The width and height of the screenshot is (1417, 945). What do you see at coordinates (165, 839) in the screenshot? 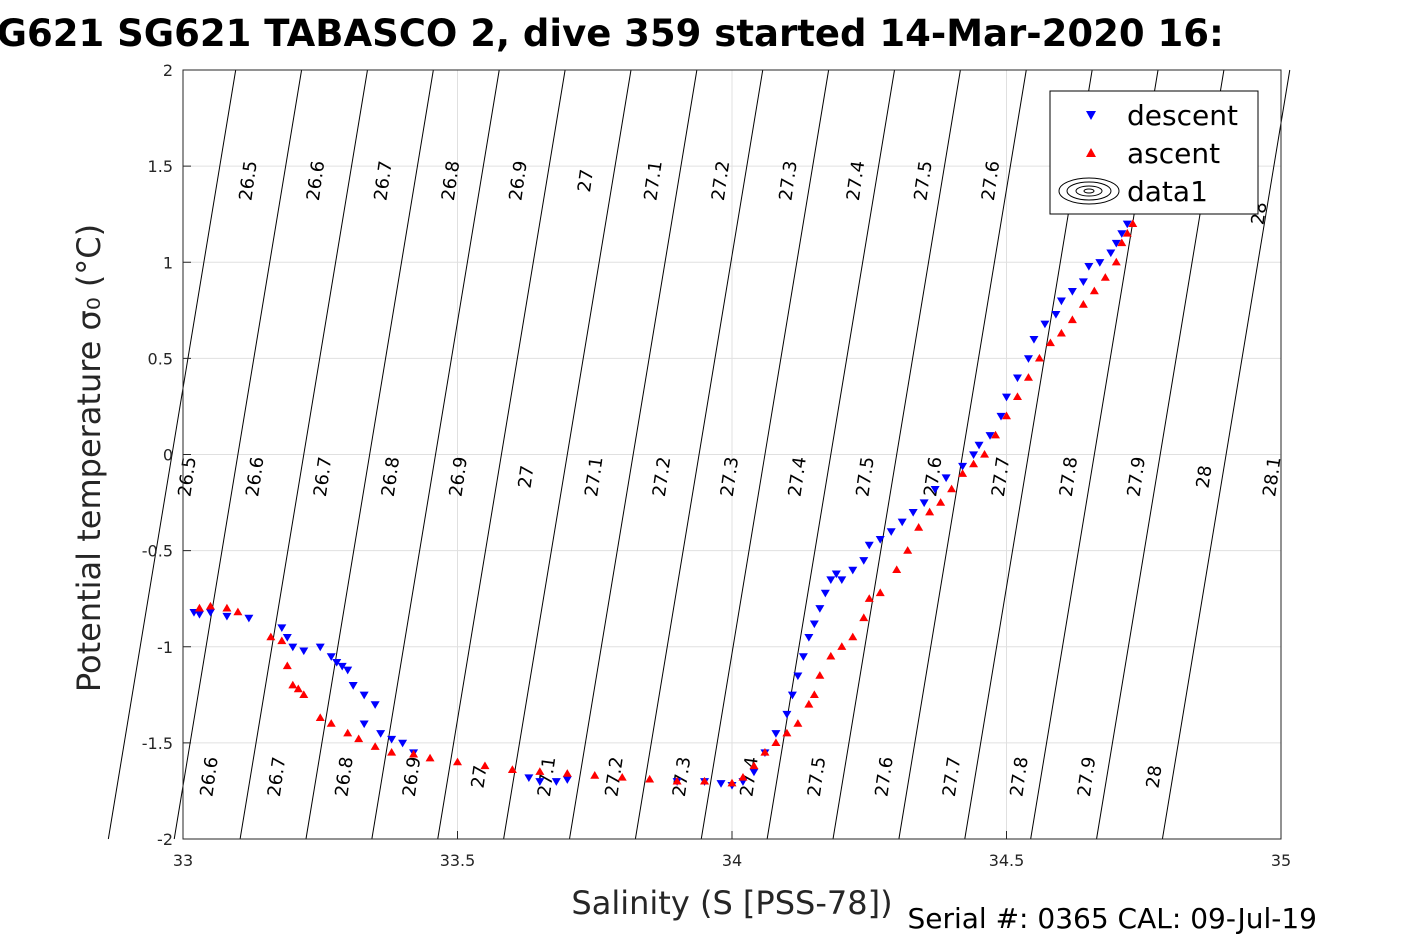
I see `y-tick-label: -2` at bounding box center [165, 839].